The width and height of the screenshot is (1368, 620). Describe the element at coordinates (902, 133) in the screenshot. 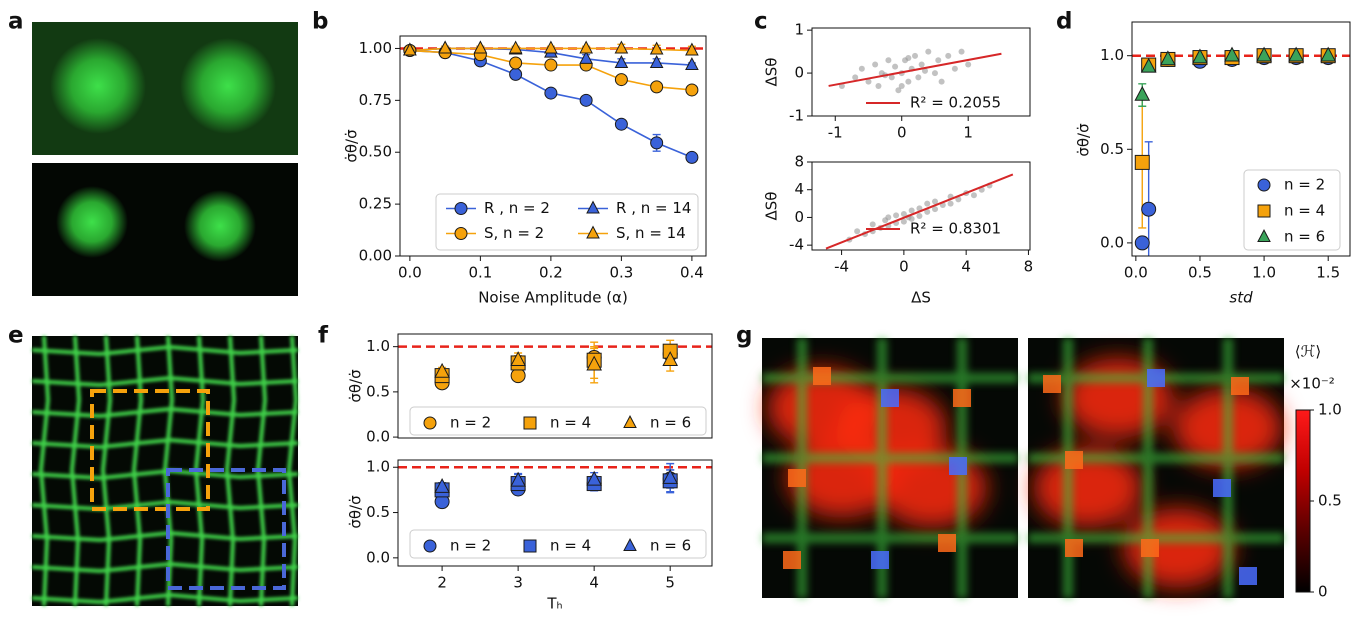

I see `x-tick-label: 0` at that location.